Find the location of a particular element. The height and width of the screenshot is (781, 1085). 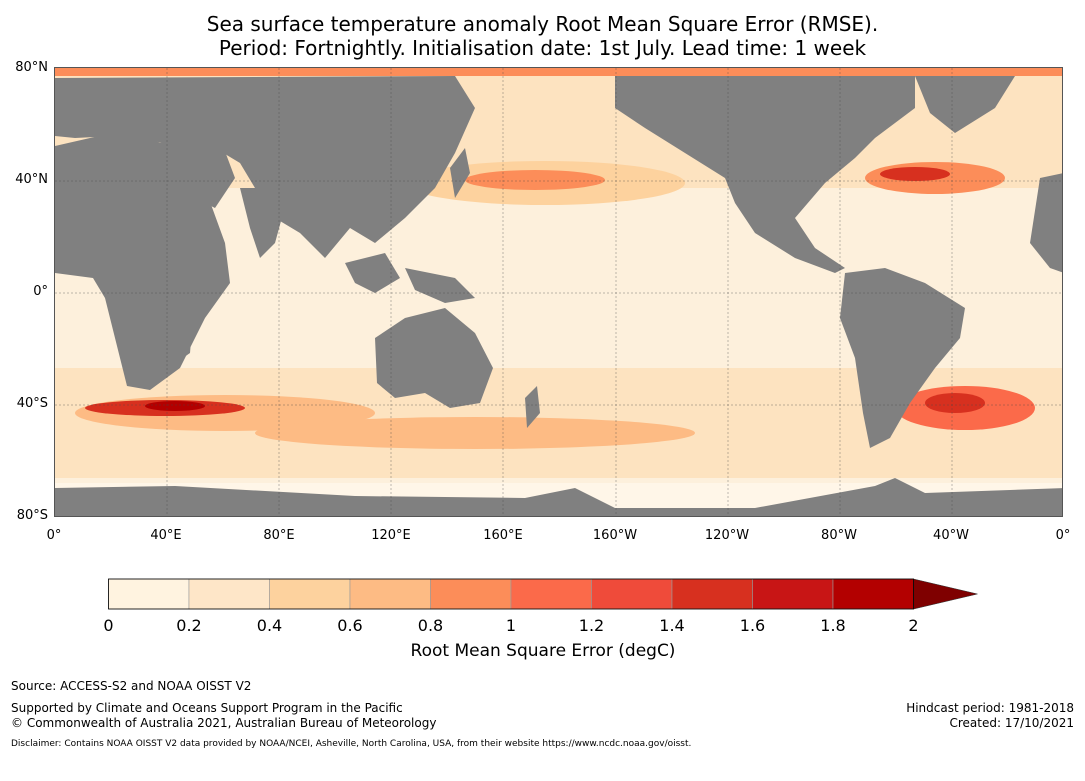

madagascar is located at coordinates (185, 338).